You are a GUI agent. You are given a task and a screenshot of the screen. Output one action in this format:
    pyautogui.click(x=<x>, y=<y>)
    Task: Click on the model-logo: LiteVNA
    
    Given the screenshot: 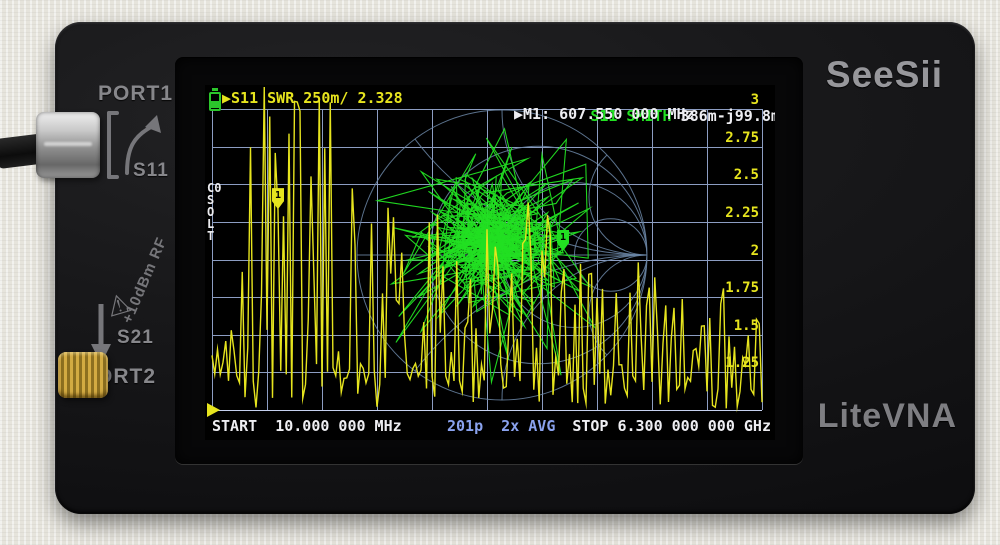 What is the action you would take?
    pyautogui.click(x=887, y=416)
    